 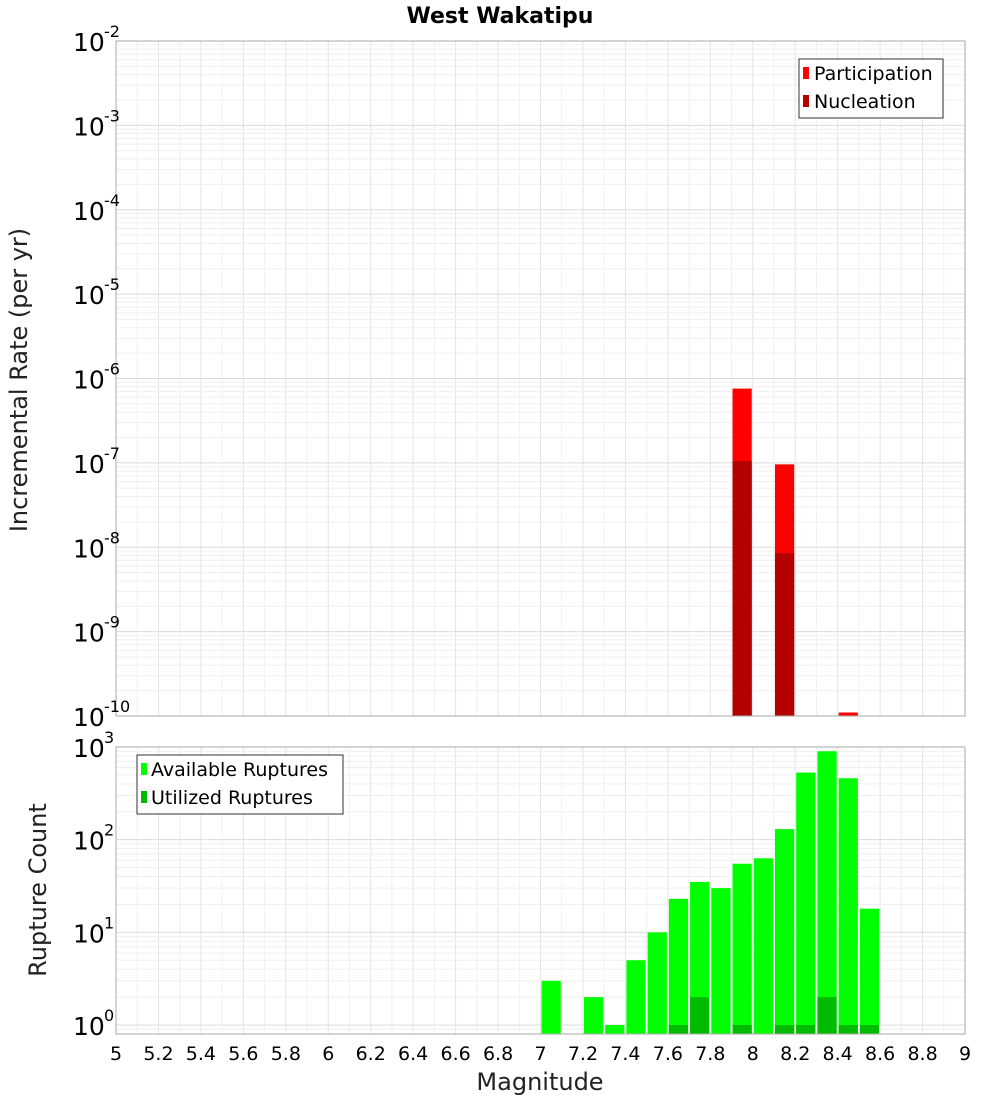 What do you see at coordinates (498, 1054) in the screenshot?
I see `x-tick-label: 6.8` at bounding box center [498, 1054].